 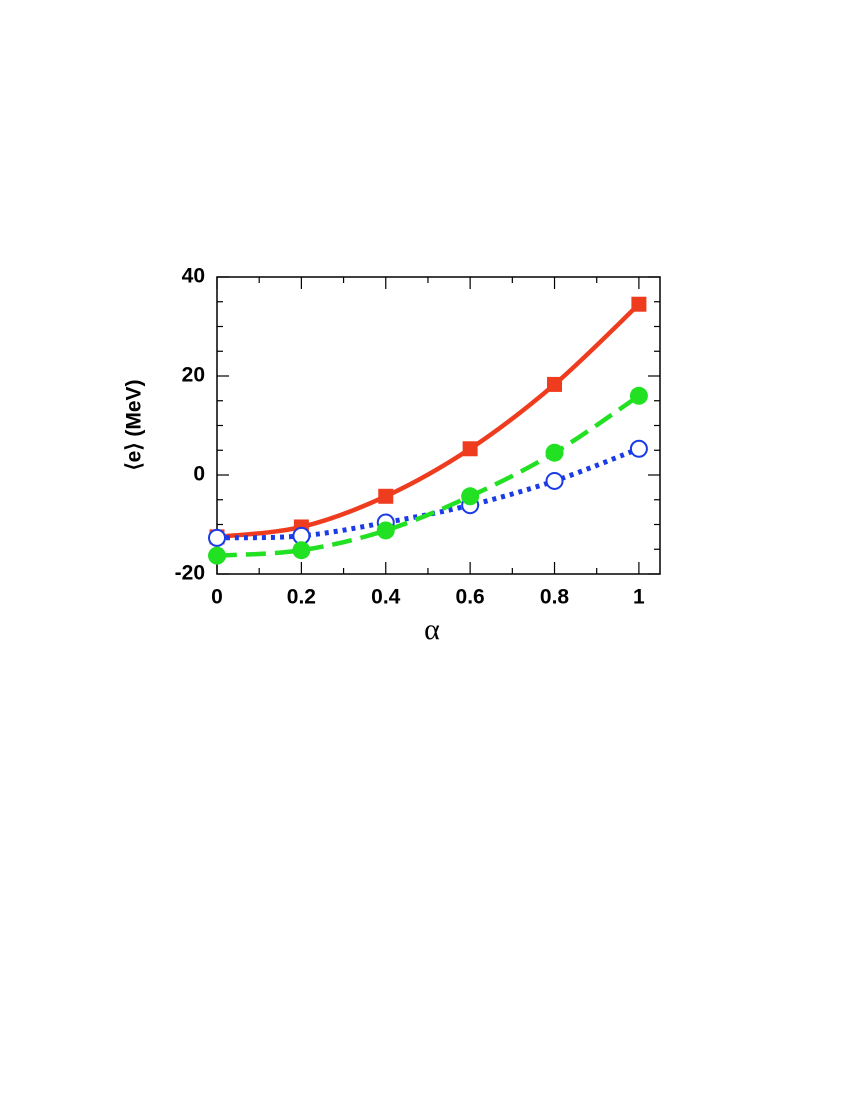 What do you see at coordinates (639, 597) in the screenshot?
I see `x-tick-label: 1` at bounding box center [639, 597].